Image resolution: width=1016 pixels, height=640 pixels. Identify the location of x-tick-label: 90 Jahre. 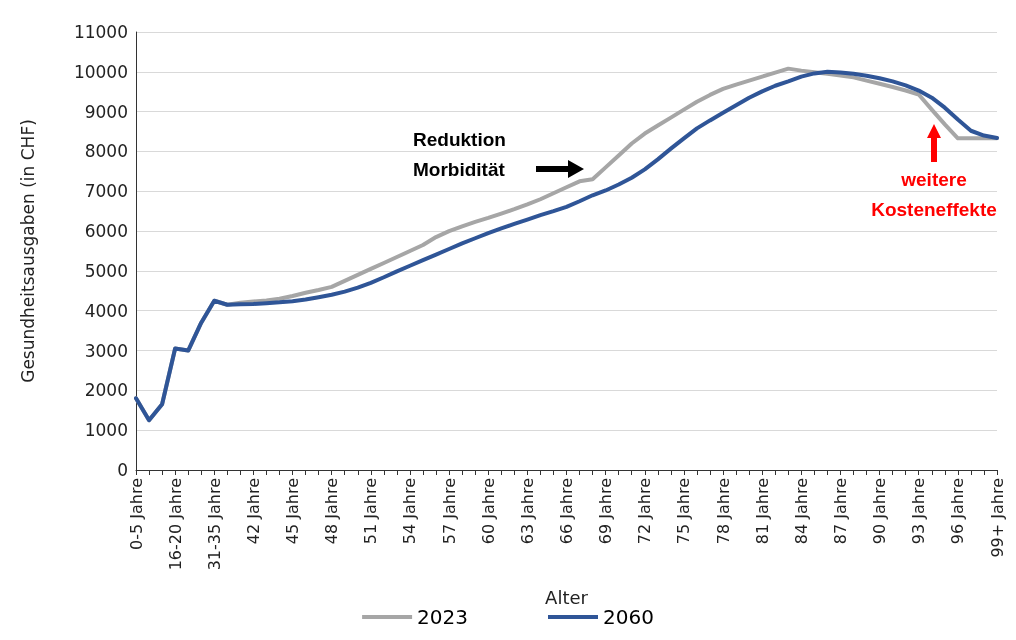
(880, 511).